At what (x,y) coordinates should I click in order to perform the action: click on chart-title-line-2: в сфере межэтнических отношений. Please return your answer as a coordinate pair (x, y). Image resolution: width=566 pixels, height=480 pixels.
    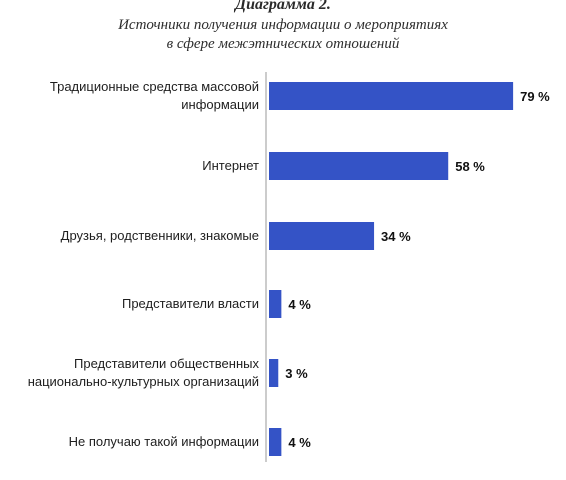
    Looking at the image, I should click on (283, 44).